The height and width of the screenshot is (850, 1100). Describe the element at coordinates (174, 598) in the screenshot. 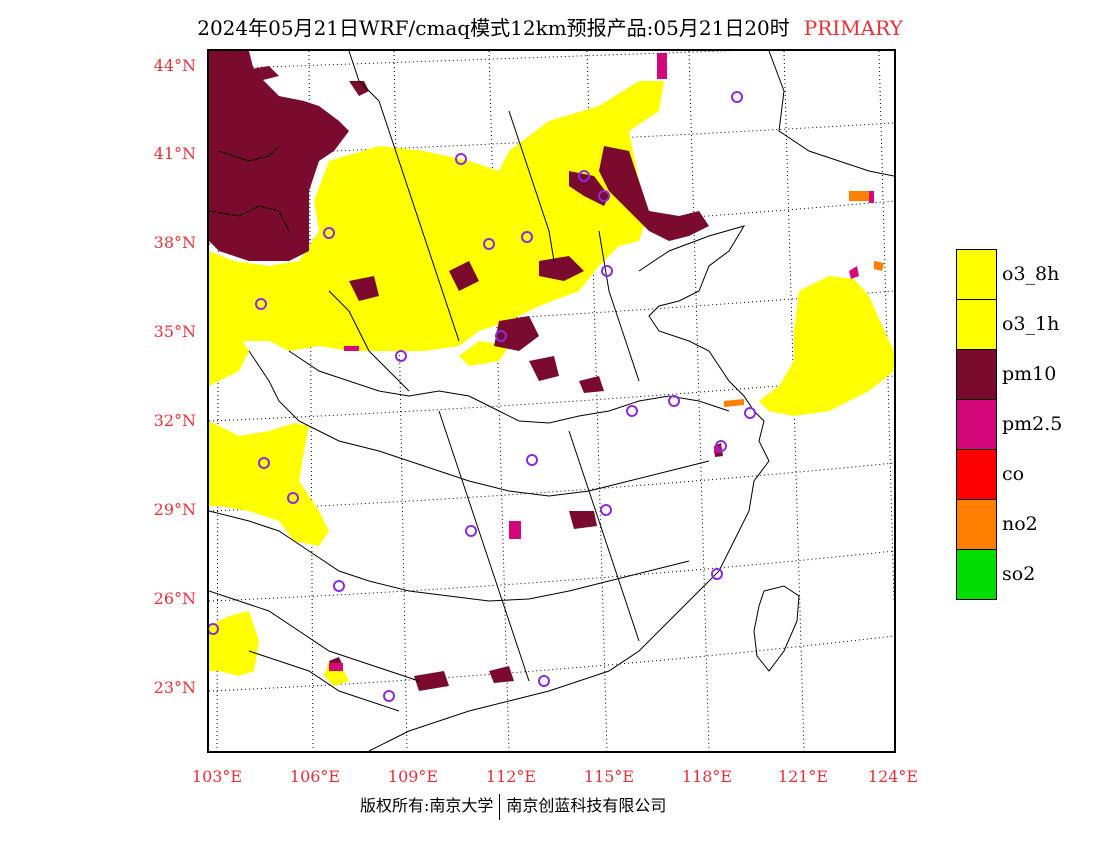

I see `lat-label-26: 26°N` at that location.